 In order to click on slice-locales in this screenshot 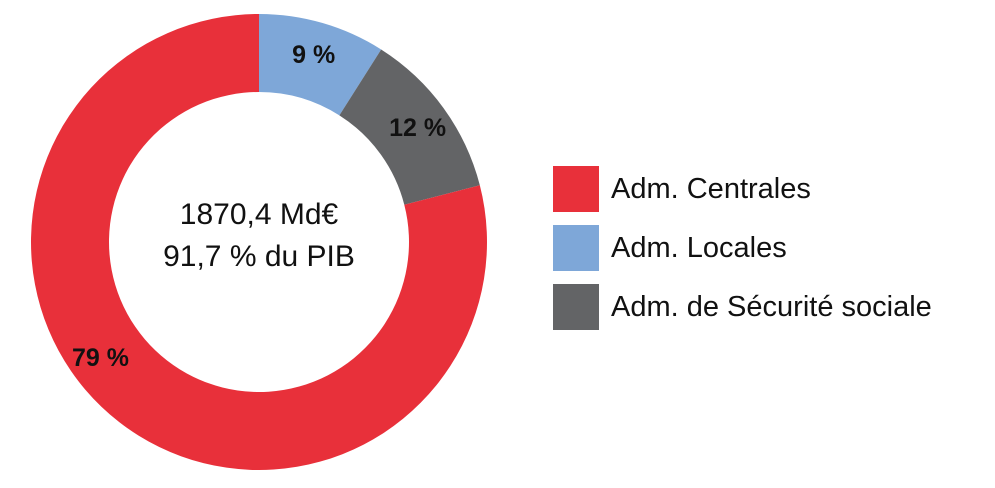, I will do `click(320, 65)`.